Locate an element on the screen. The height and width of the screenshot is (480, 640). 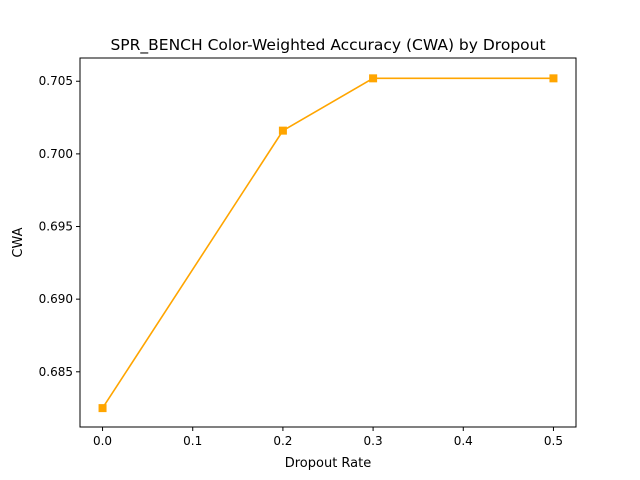
x-tick-label: 0.5 is located at coordinates (553, 441).